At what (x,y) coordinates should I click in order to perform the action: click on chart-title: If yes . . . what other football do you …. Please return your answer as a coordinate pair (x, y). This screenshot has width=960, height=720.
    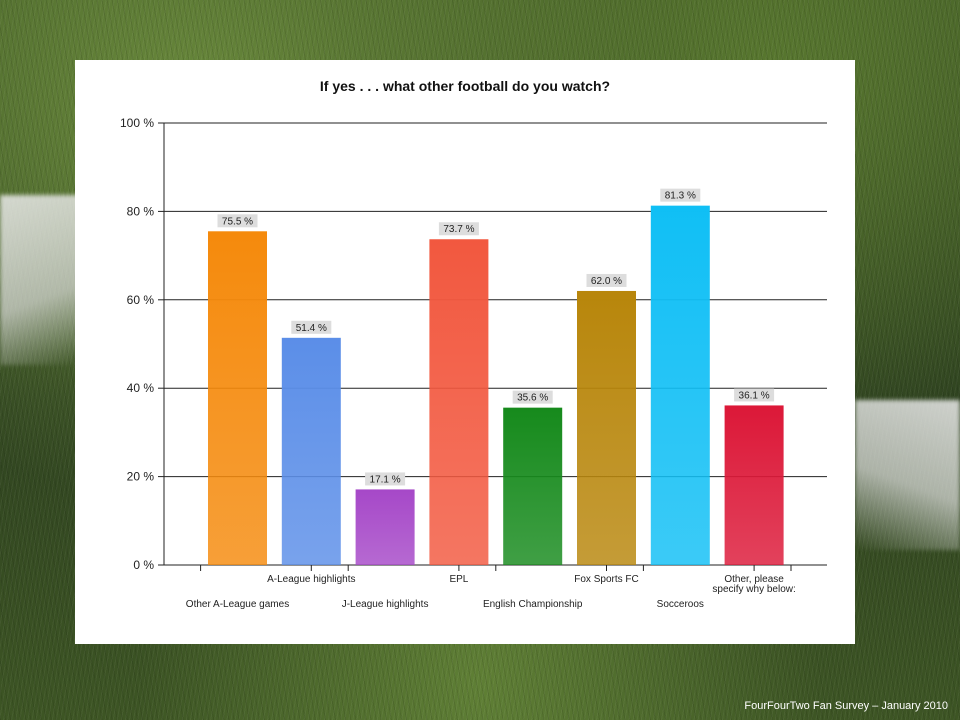
    Looking at the image, I should click on (465, 86).